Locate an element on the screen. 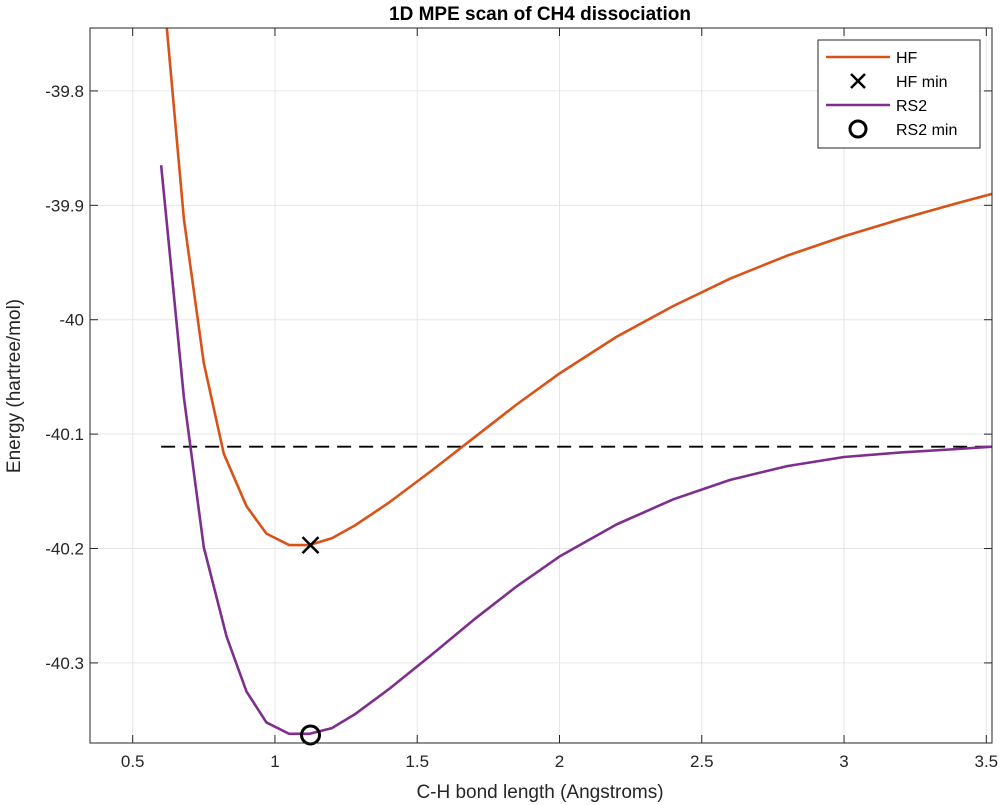  chart-title: 1D MPE scan of CH4 dissociation is located at coordinates (540, 14).